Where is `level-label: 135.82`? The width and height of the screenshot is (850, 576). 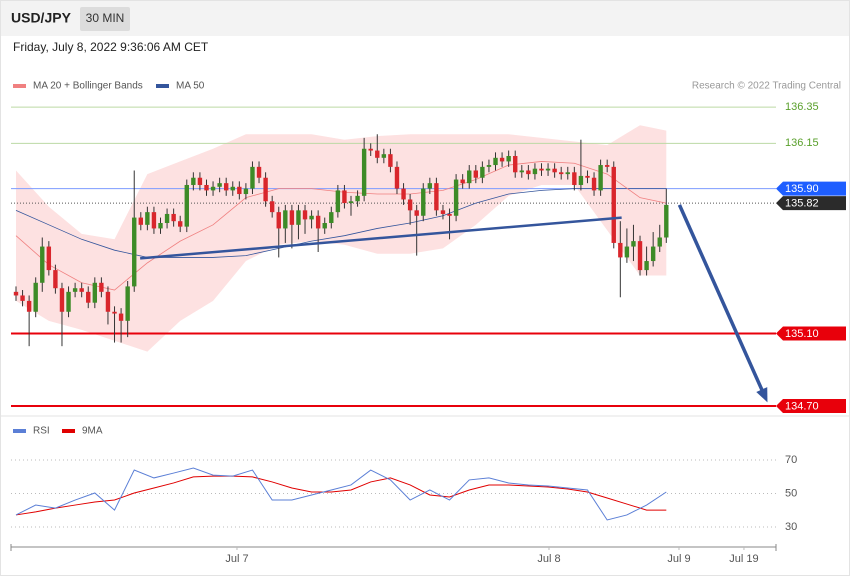
level-label: 135.82 is located at coordinates (802, 203).